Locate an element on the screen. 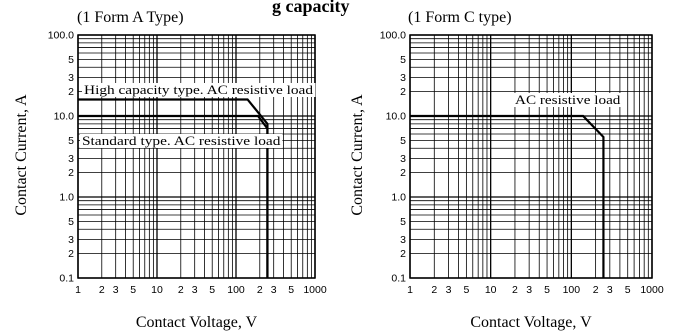 The height and width of the screenshot is (334, 679). series-label: Standard type. AC resistive load is located at coordinates (181, 141).